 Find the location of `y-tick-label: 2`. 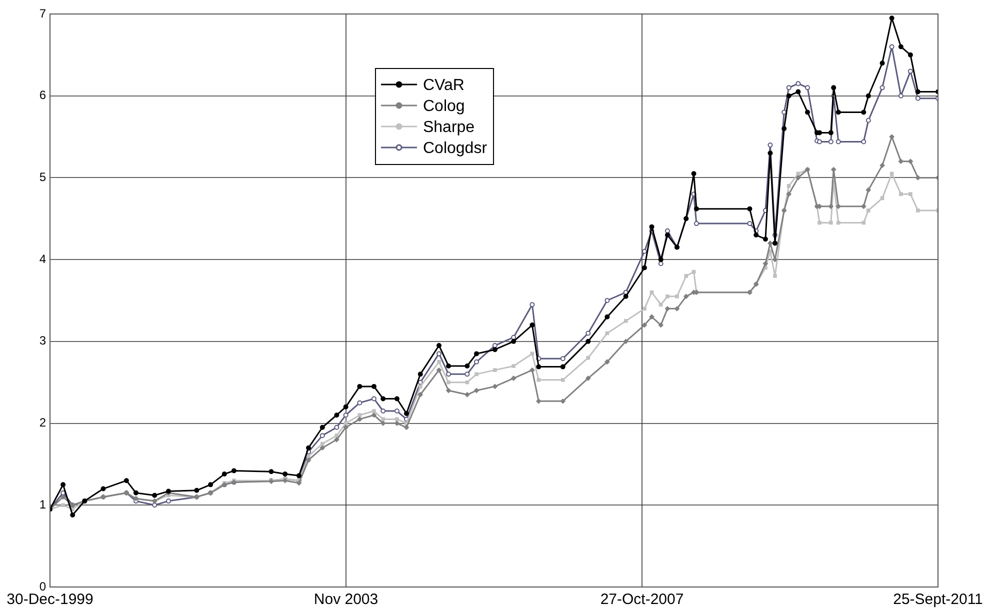

y-tick-label: 2 is located at coordinates (42, 423).